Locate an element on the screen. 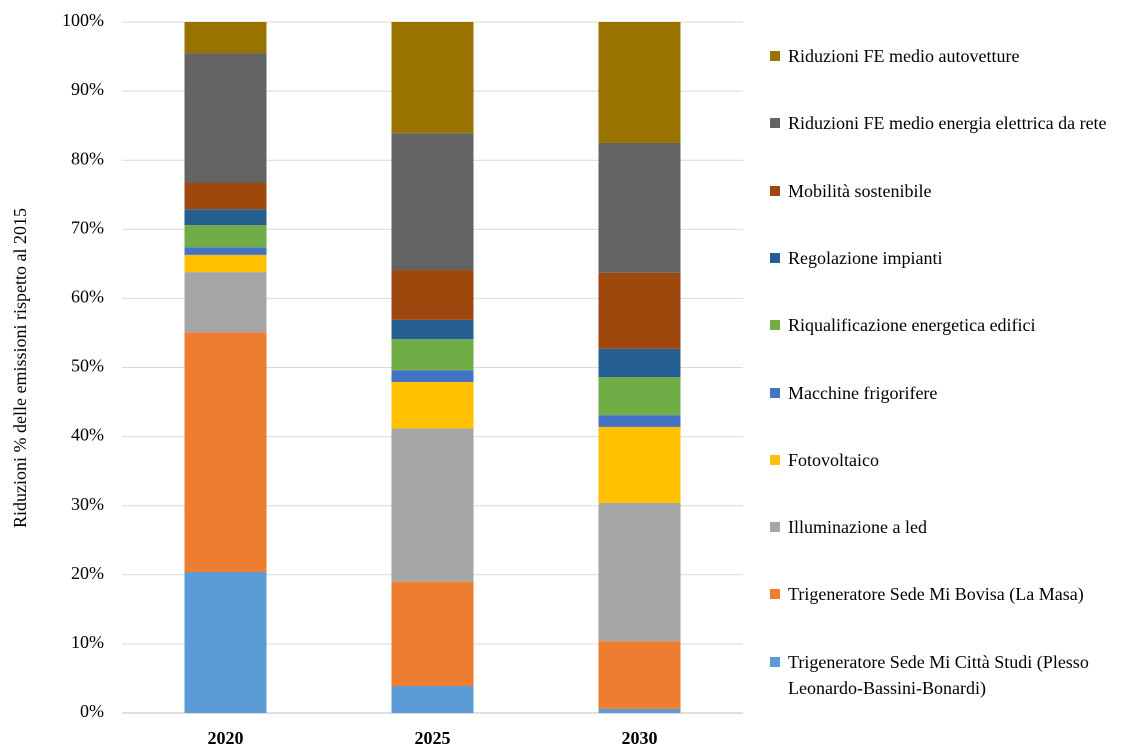  legend-item: Regolazione impianti is located at coordinates (950, 258).